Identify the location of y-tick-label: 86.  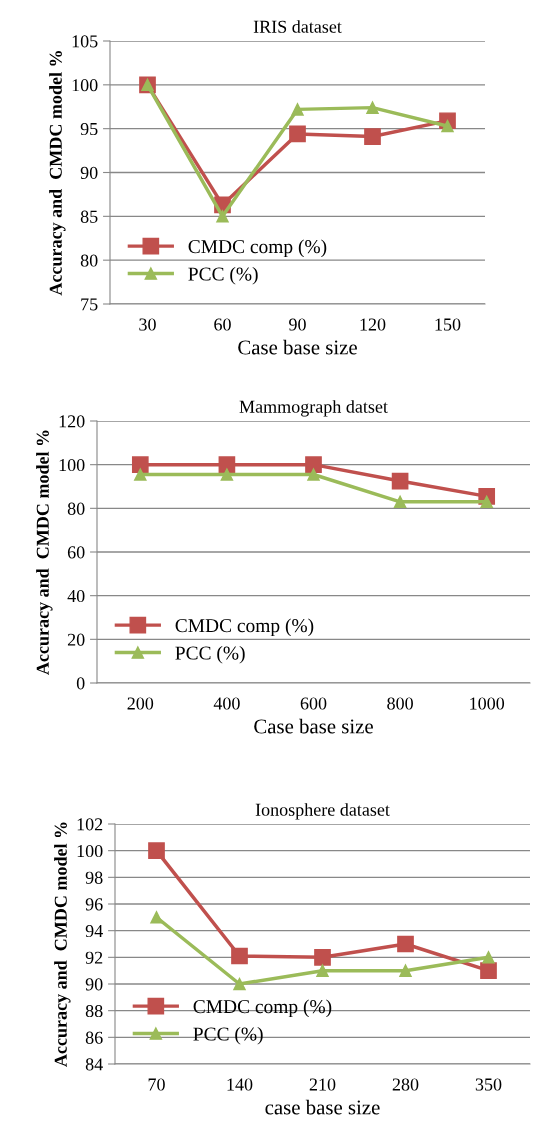
(94, 1037).